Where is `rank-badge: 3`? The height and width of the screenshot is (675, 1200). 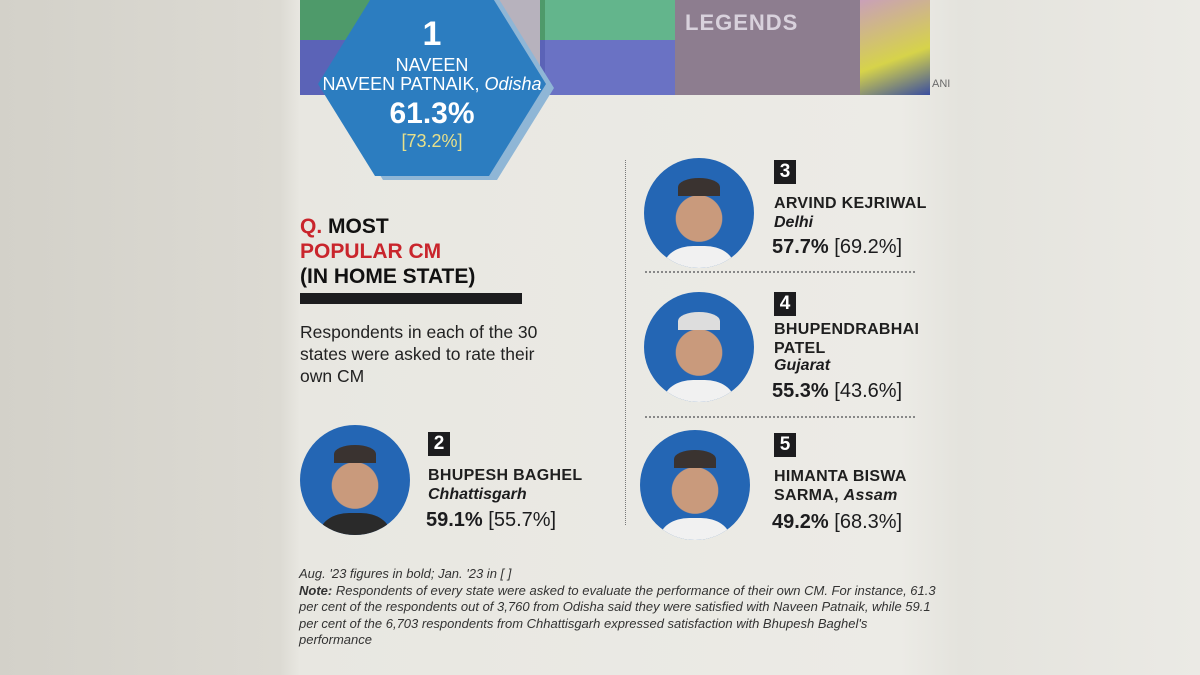
rank-badge: 3 is located at coordinates (785, 172).